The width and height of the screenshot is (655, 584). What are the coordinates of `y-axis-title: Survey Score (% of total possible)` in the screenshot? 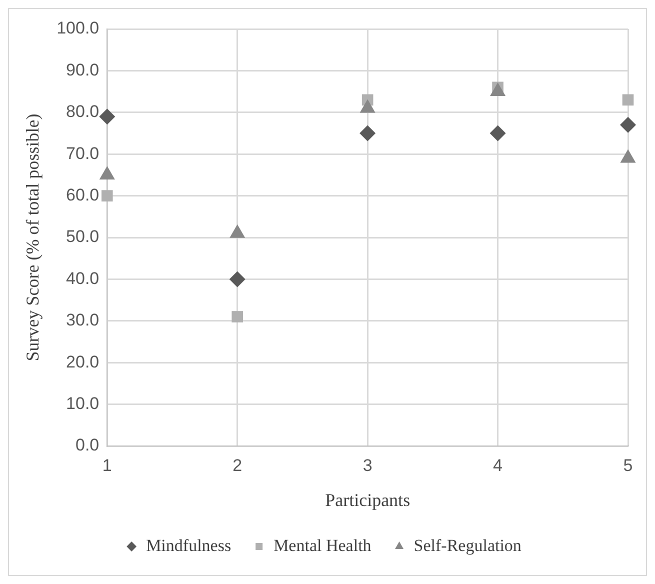 It's located at (32, 238).